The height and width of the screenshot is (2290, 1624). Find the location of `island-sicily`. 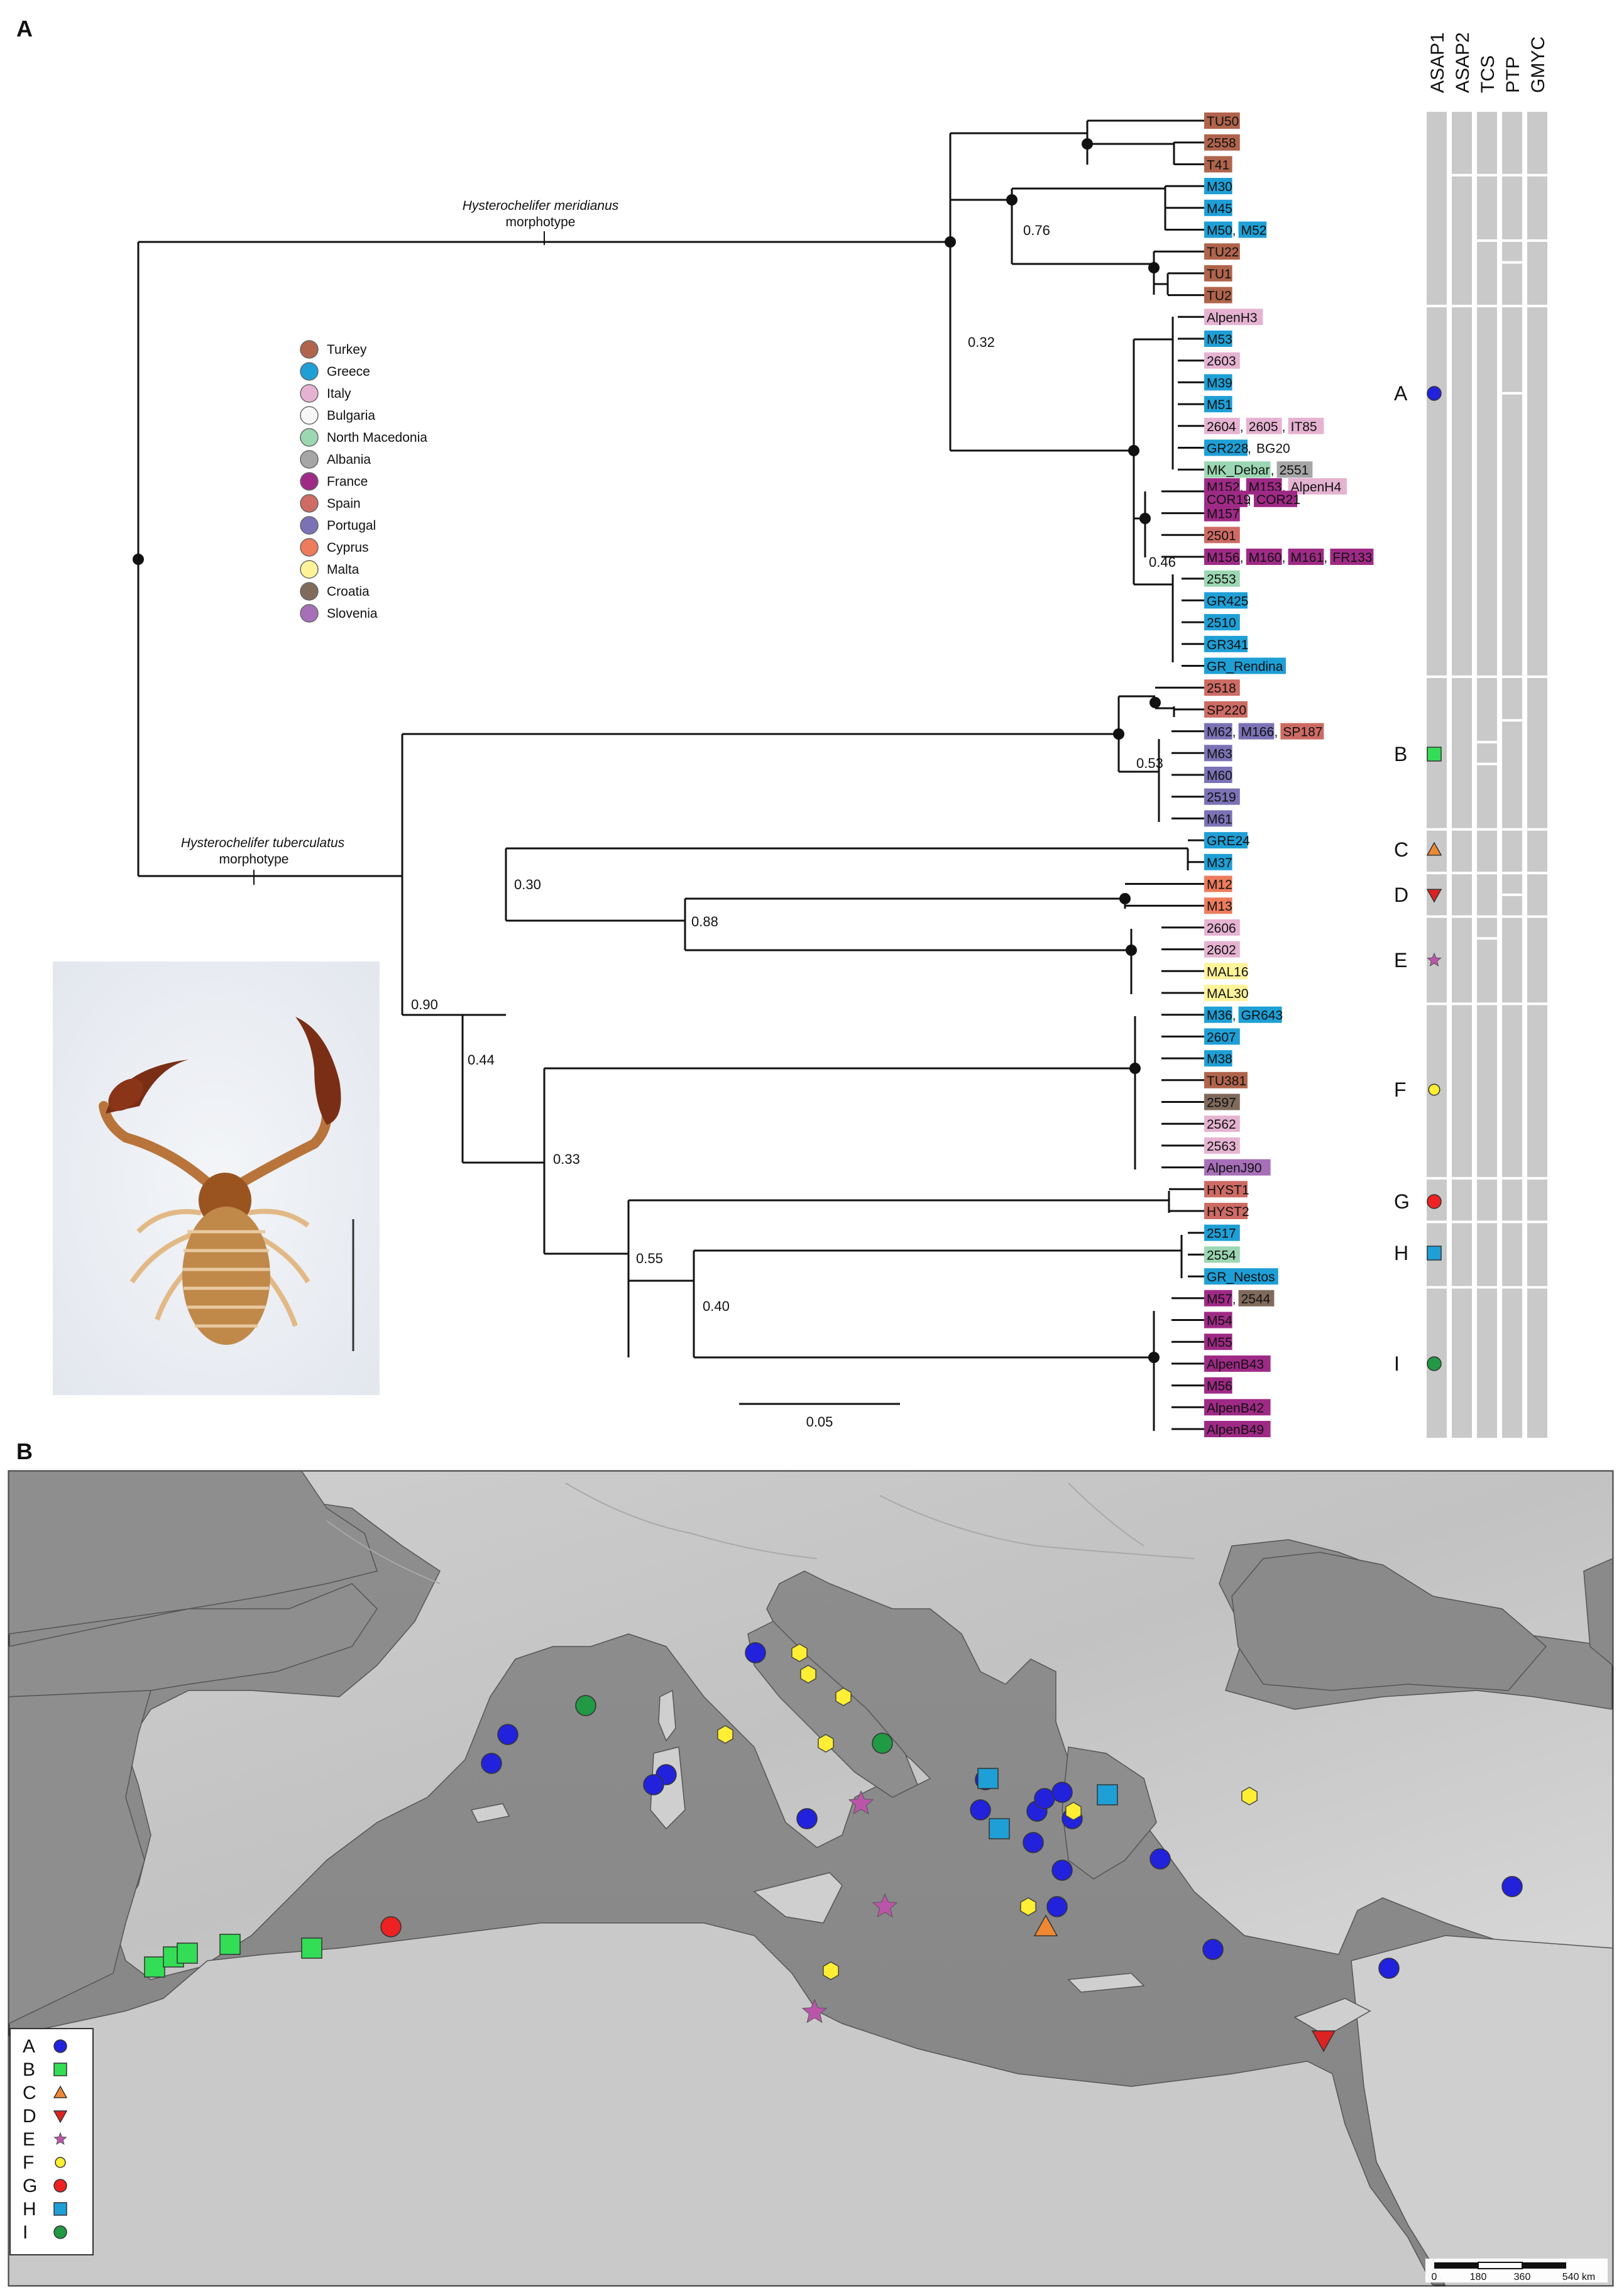

island-sicily is located at coordinates (798, 1898).